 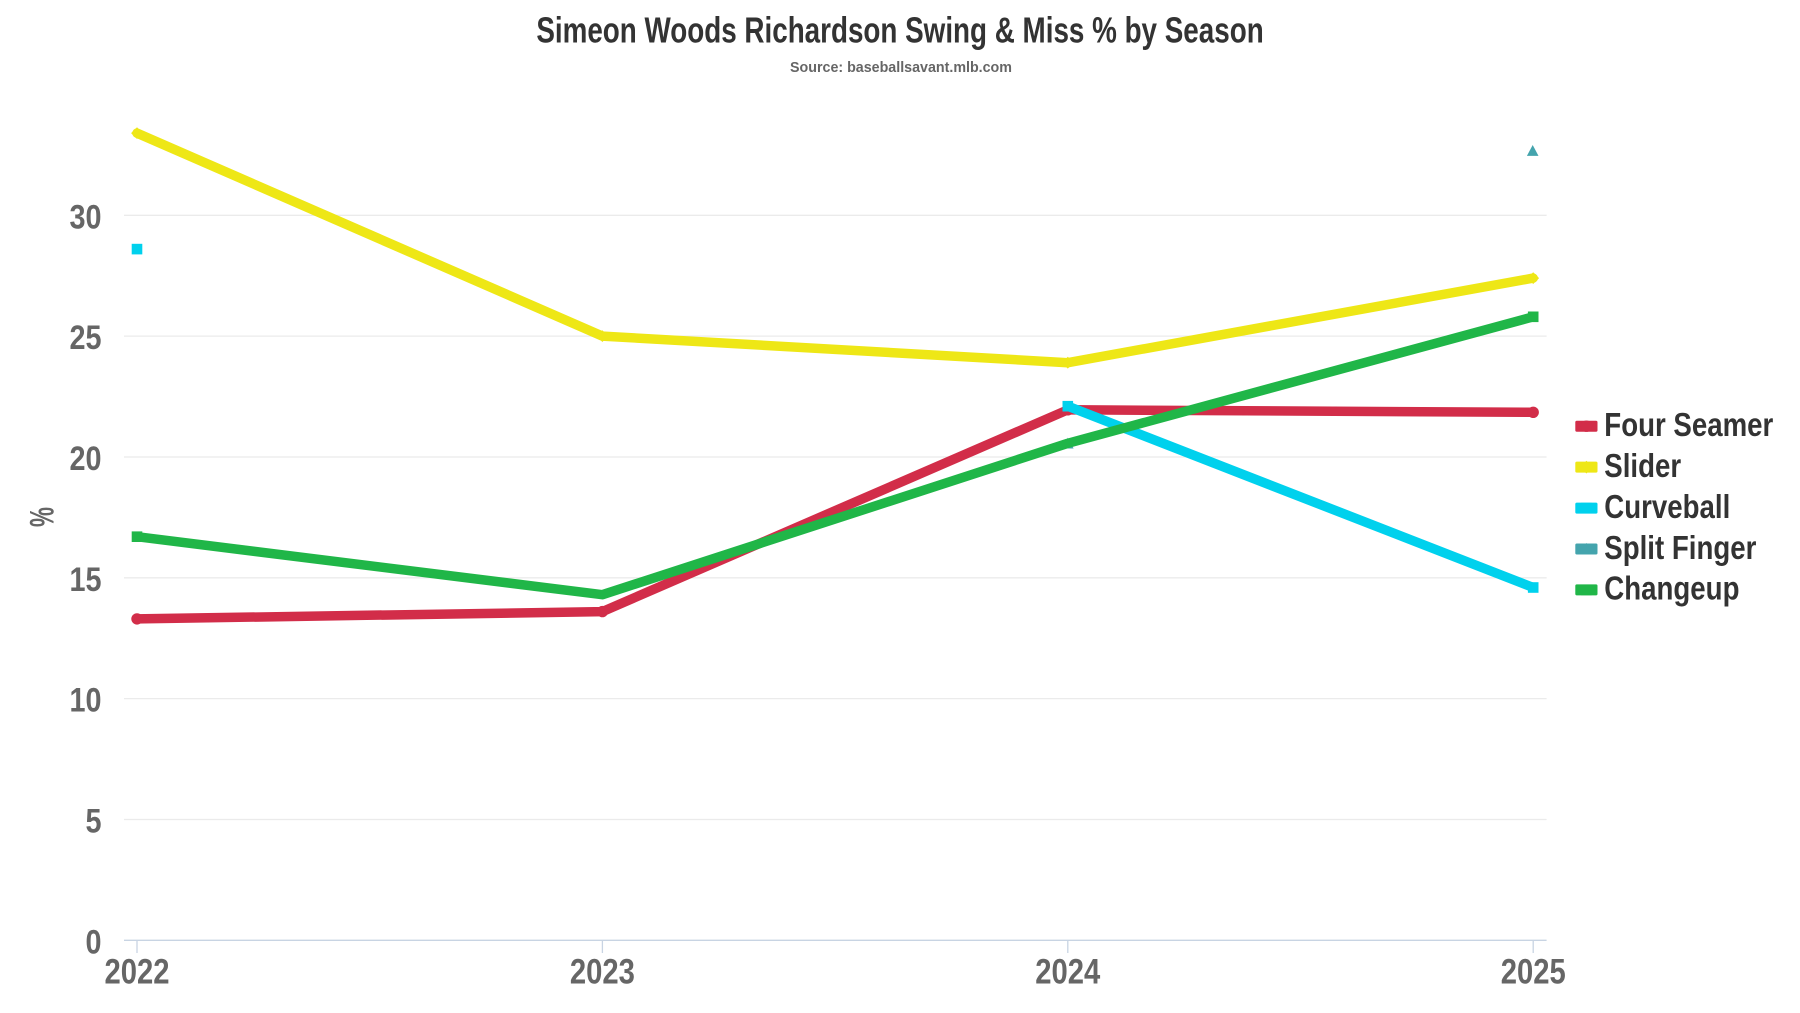 What do you see at coordinates (86, 699) in the screenshot?
I see `svg-text: 10` at bounding box center [86, 699].